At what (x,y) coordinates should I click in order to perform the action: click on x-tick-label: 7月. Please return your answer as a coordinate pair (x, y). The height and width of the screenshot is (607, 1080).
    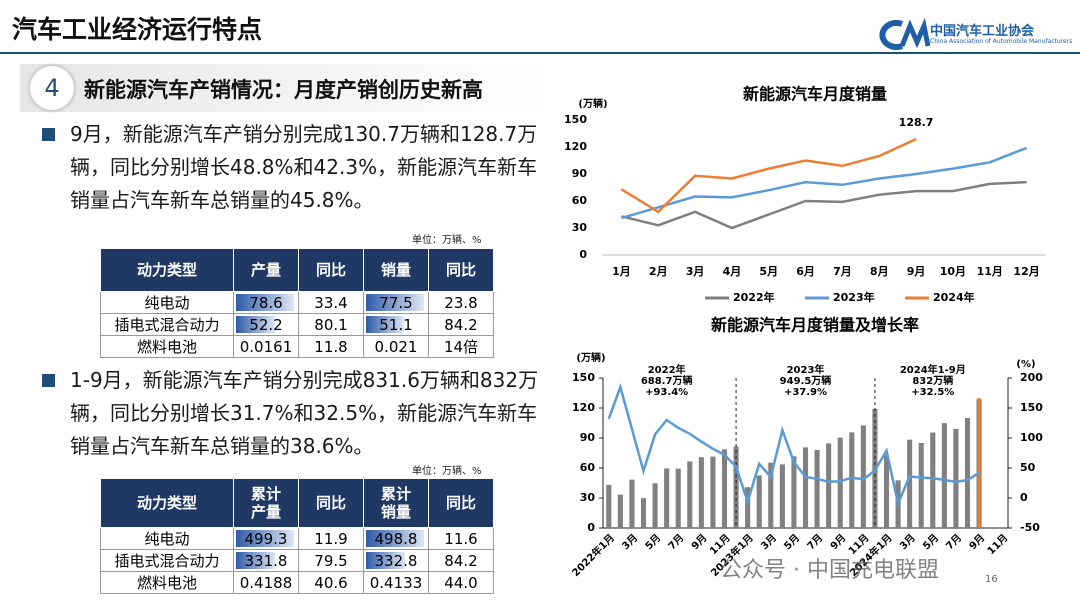
    Looking at the image, I should click on (842, 271).